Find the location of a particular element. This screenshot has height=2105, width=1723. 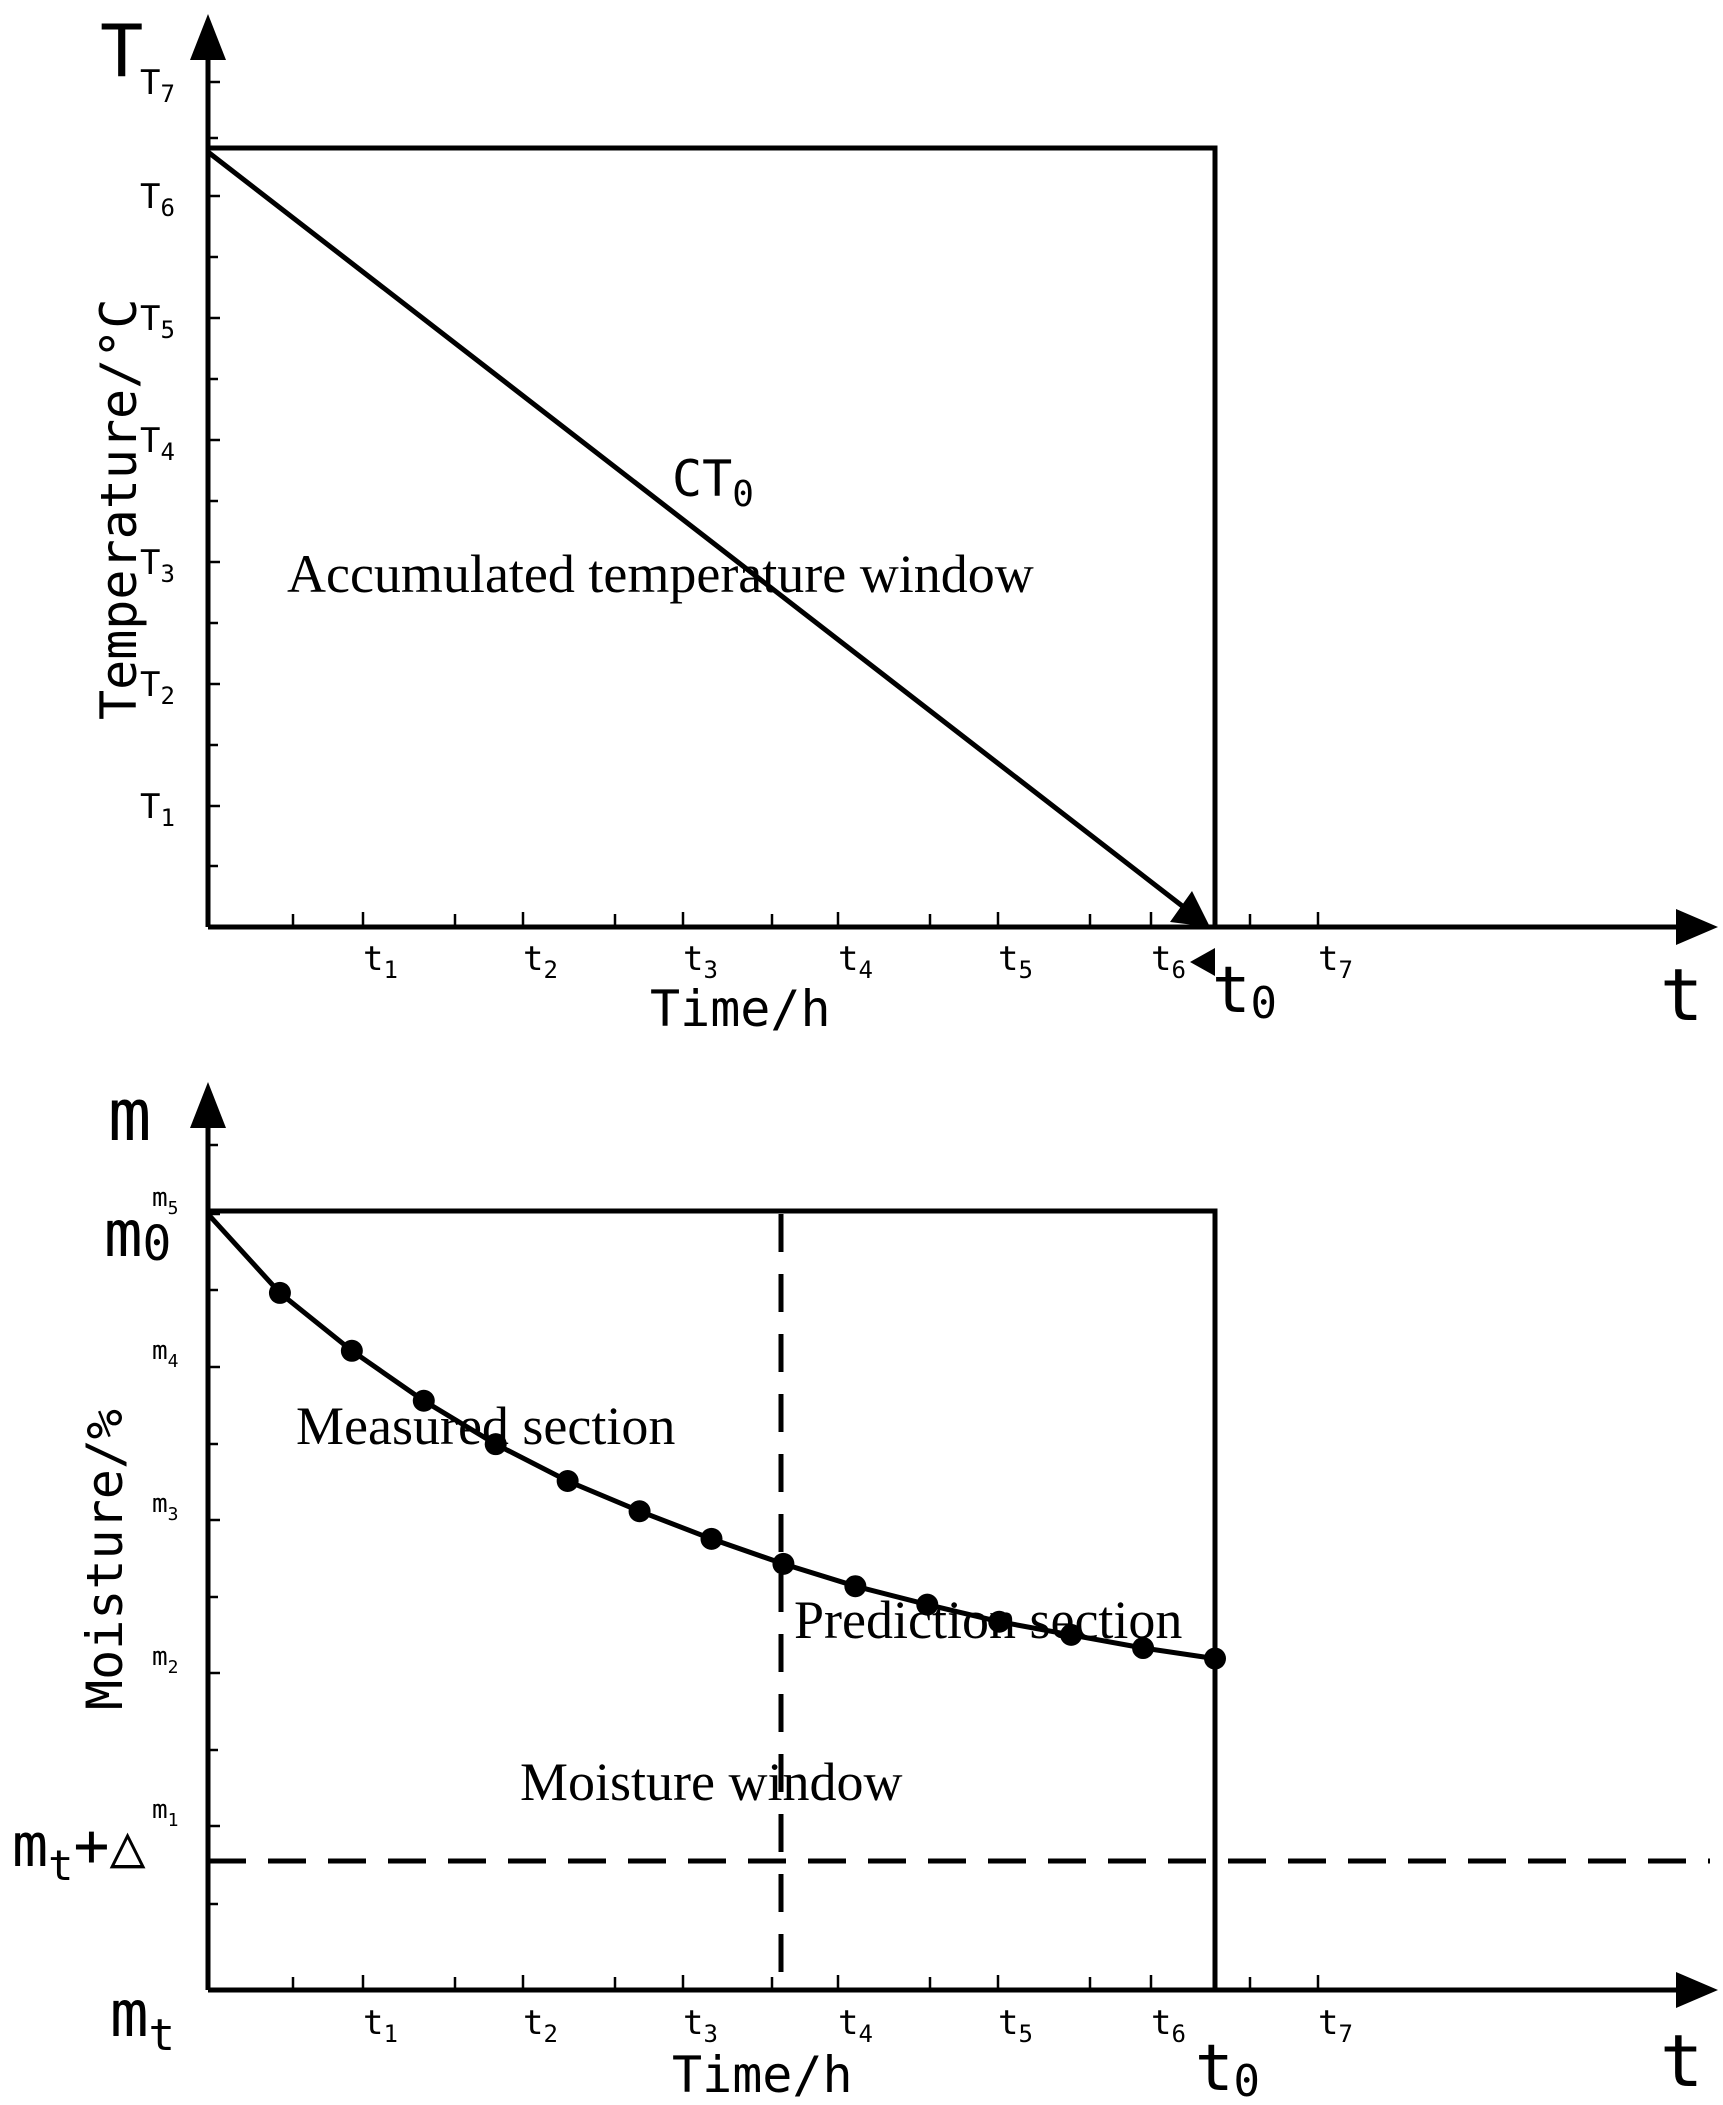

bottom-t0-label: t0 is located at coordinates (1227, 2066).